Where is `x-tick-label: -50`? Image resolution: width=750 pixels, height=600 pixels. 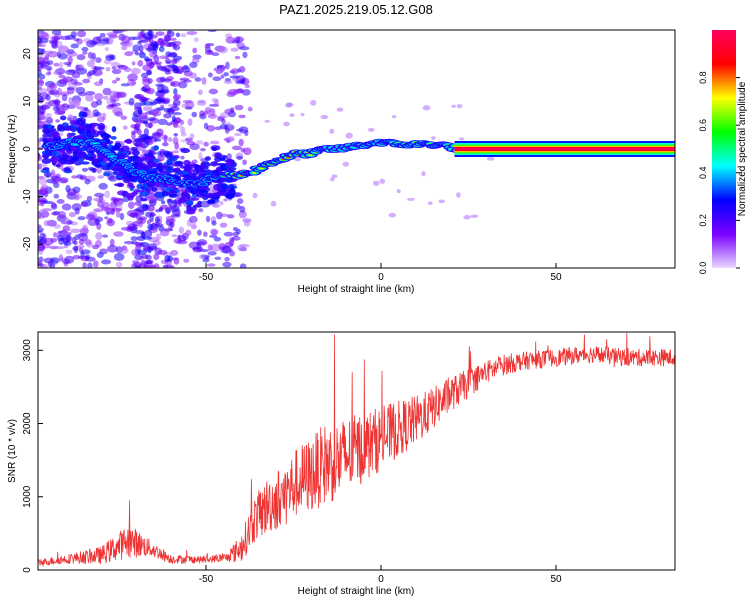 x-tick-label: -50 is located at coordinates (206, 277).